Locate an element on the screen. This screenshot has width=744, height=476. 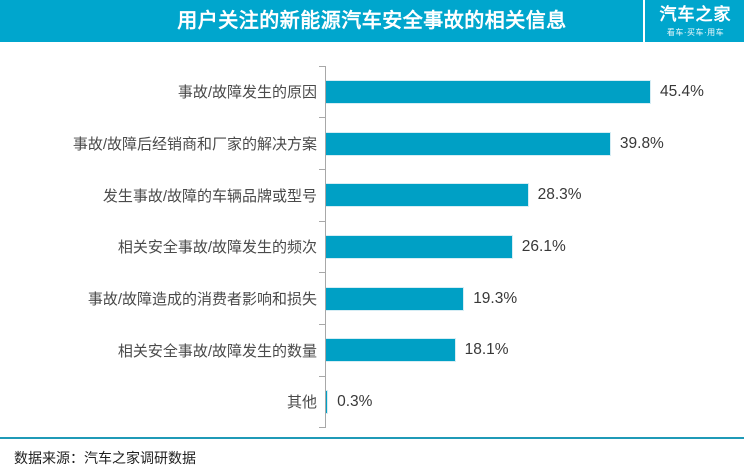
autohome-logo: 汽车之家 看车·买车·用车 is located at coordinates (695, 21).